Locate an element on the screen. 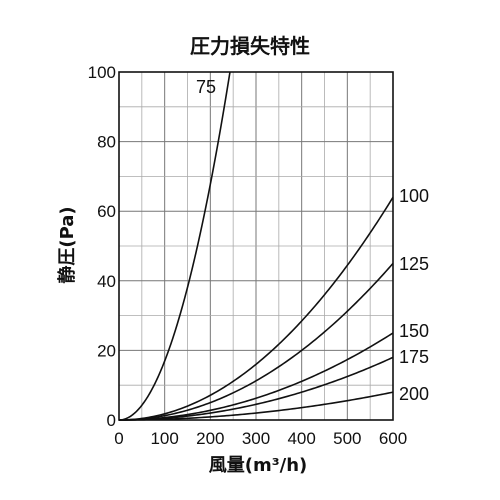 This screenshot has width=500, height=500. chart-title: 圧力損失特性 is located at coordinates (250, 46).